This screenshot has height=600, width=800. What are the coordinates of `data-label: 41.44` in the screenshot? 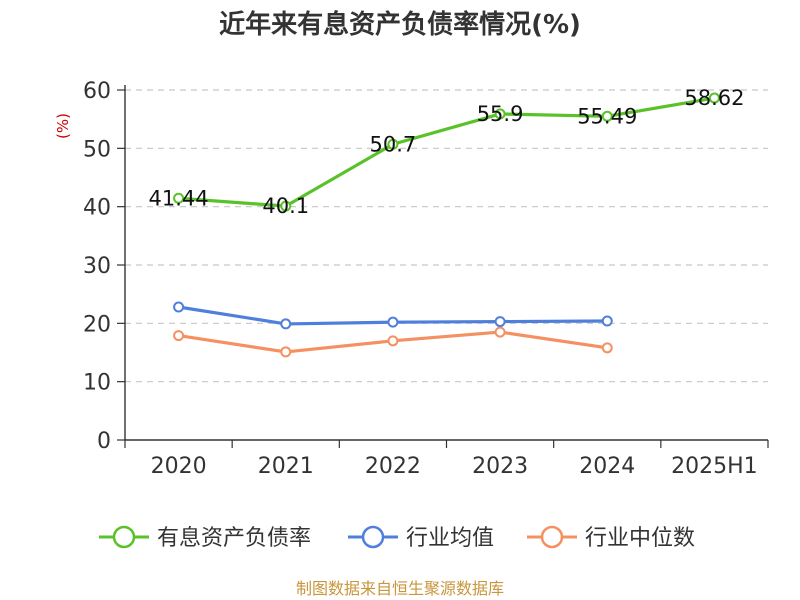 It's located at (179, 198).